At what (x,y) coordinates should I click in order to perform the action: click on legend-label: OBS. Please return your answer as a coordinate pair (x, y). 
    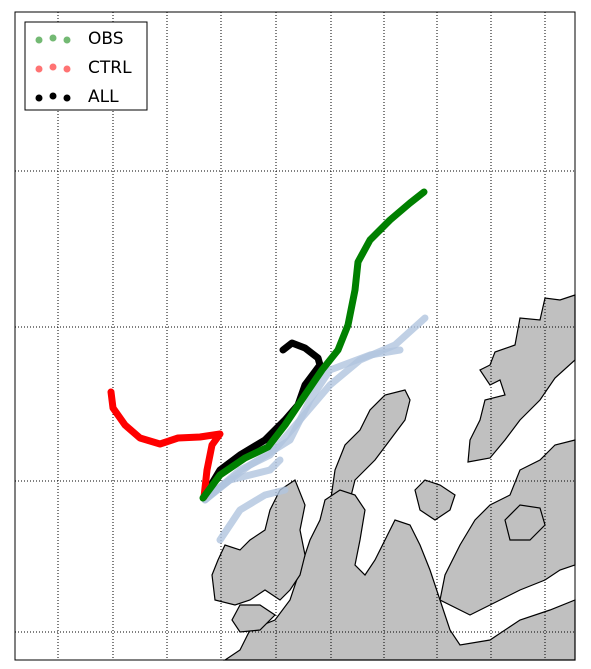
    Looking at the image, I should click on (106, 39).